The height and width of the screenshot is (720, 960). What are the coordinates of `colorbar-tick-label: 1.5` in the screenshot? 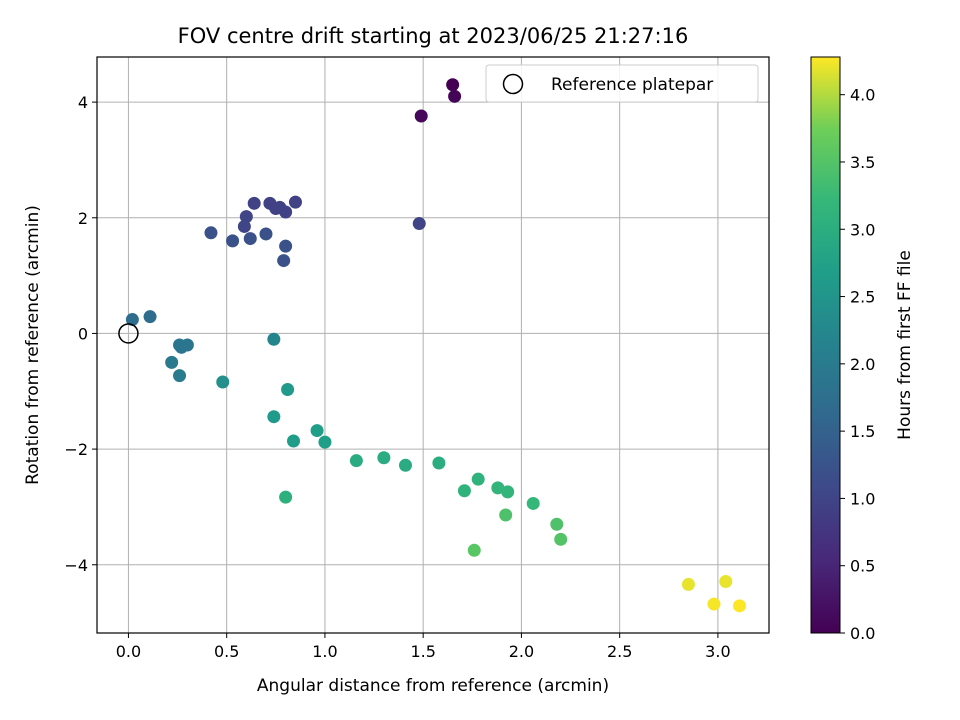 It's located at (862, 431).